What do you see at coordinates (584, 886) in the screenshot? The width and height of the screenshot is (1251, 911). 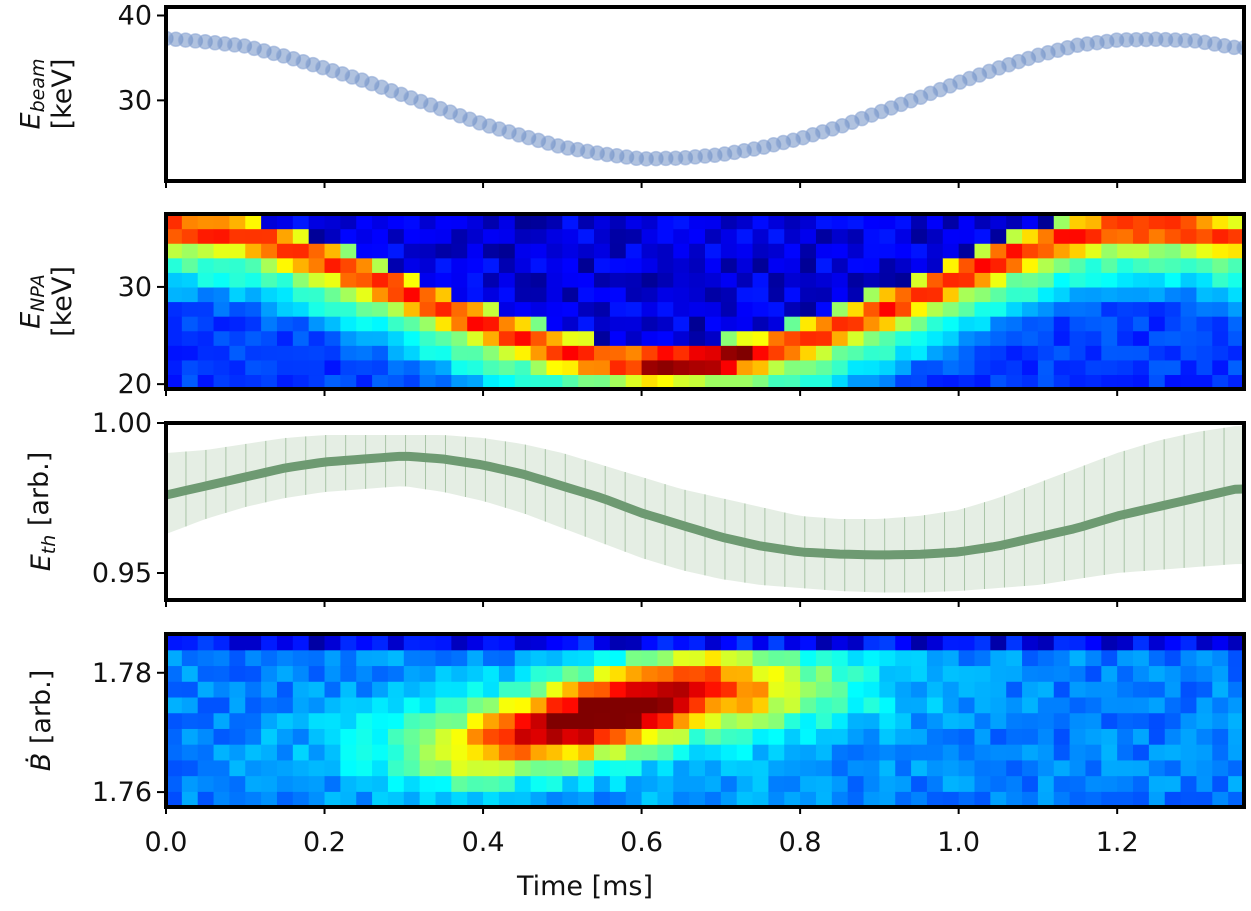 I see `x-axis-label: Time [ms]` at bounding box center [584, 886].